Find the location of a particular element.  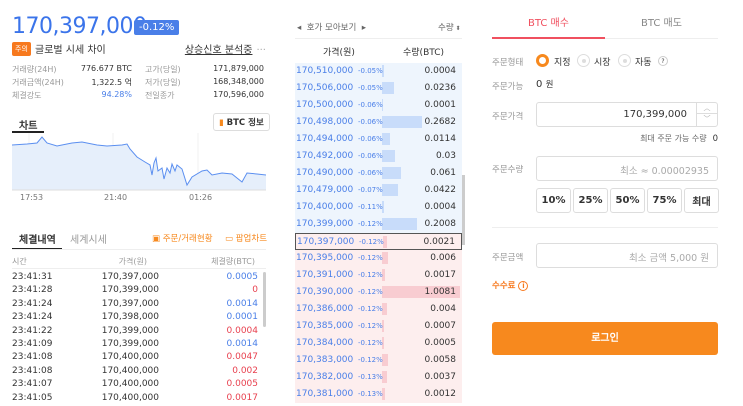

signal-link: 상승신호 분석중 is located at coordinates (218, 50).